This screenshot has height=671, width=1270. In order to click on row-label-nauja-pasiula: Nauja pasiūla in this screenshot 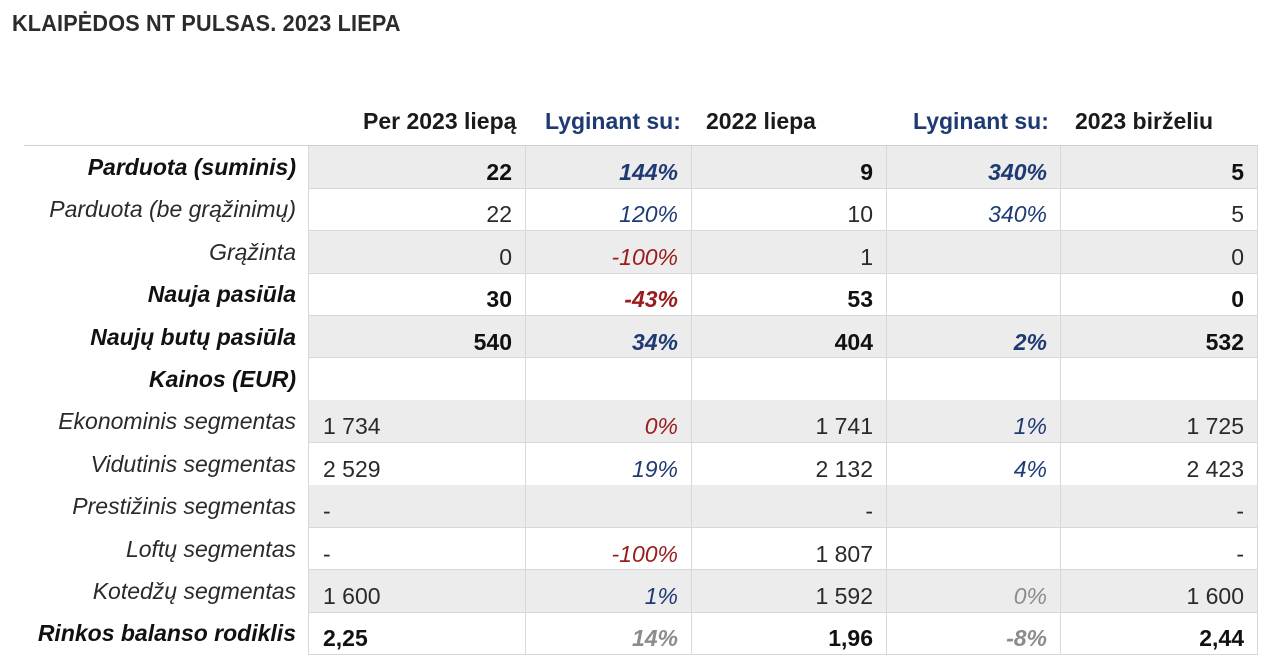, I will do `click(221, 294)`.